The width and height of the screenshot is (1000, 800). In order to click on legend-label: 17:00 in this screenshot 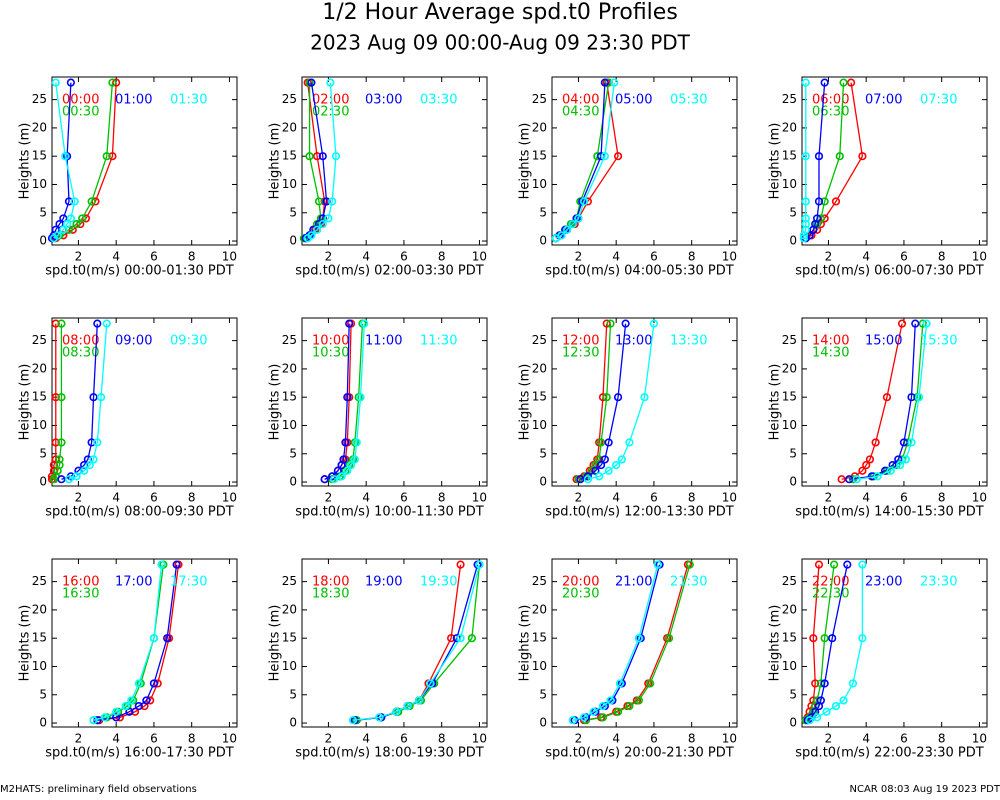, I will do `click(133, 582)`.